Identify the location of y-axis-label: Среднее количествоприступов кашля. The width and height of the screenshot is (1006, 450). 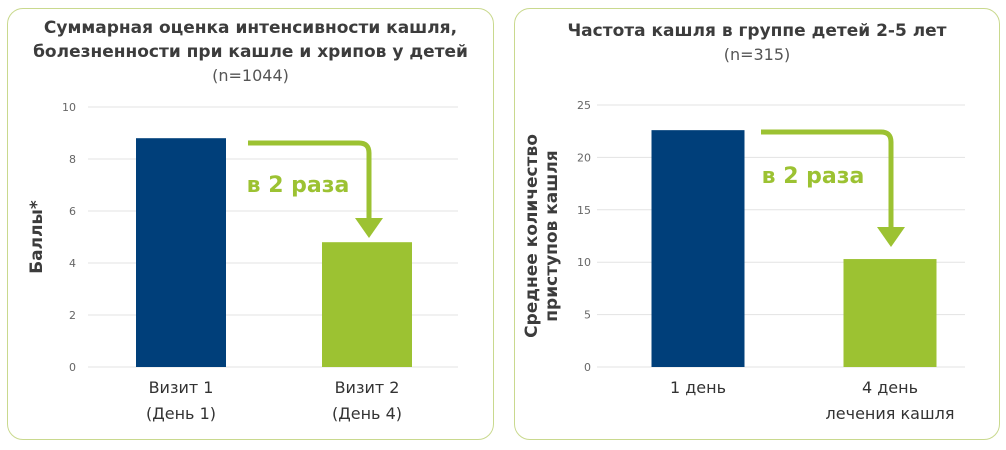
(542, 236).